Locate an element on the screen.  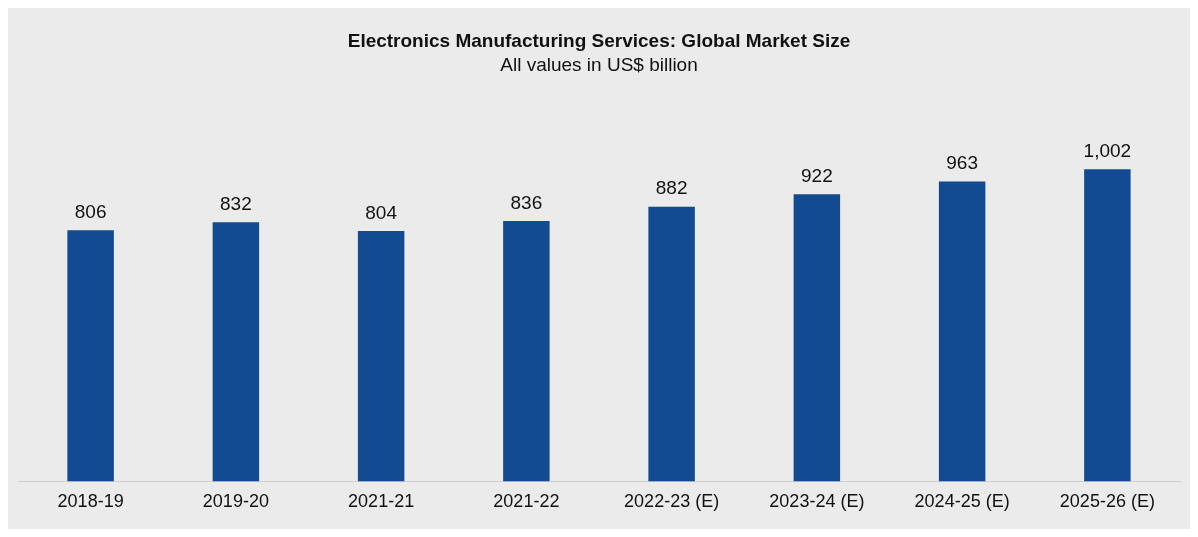
data-label: 963 is located at coordinates (962, 163).